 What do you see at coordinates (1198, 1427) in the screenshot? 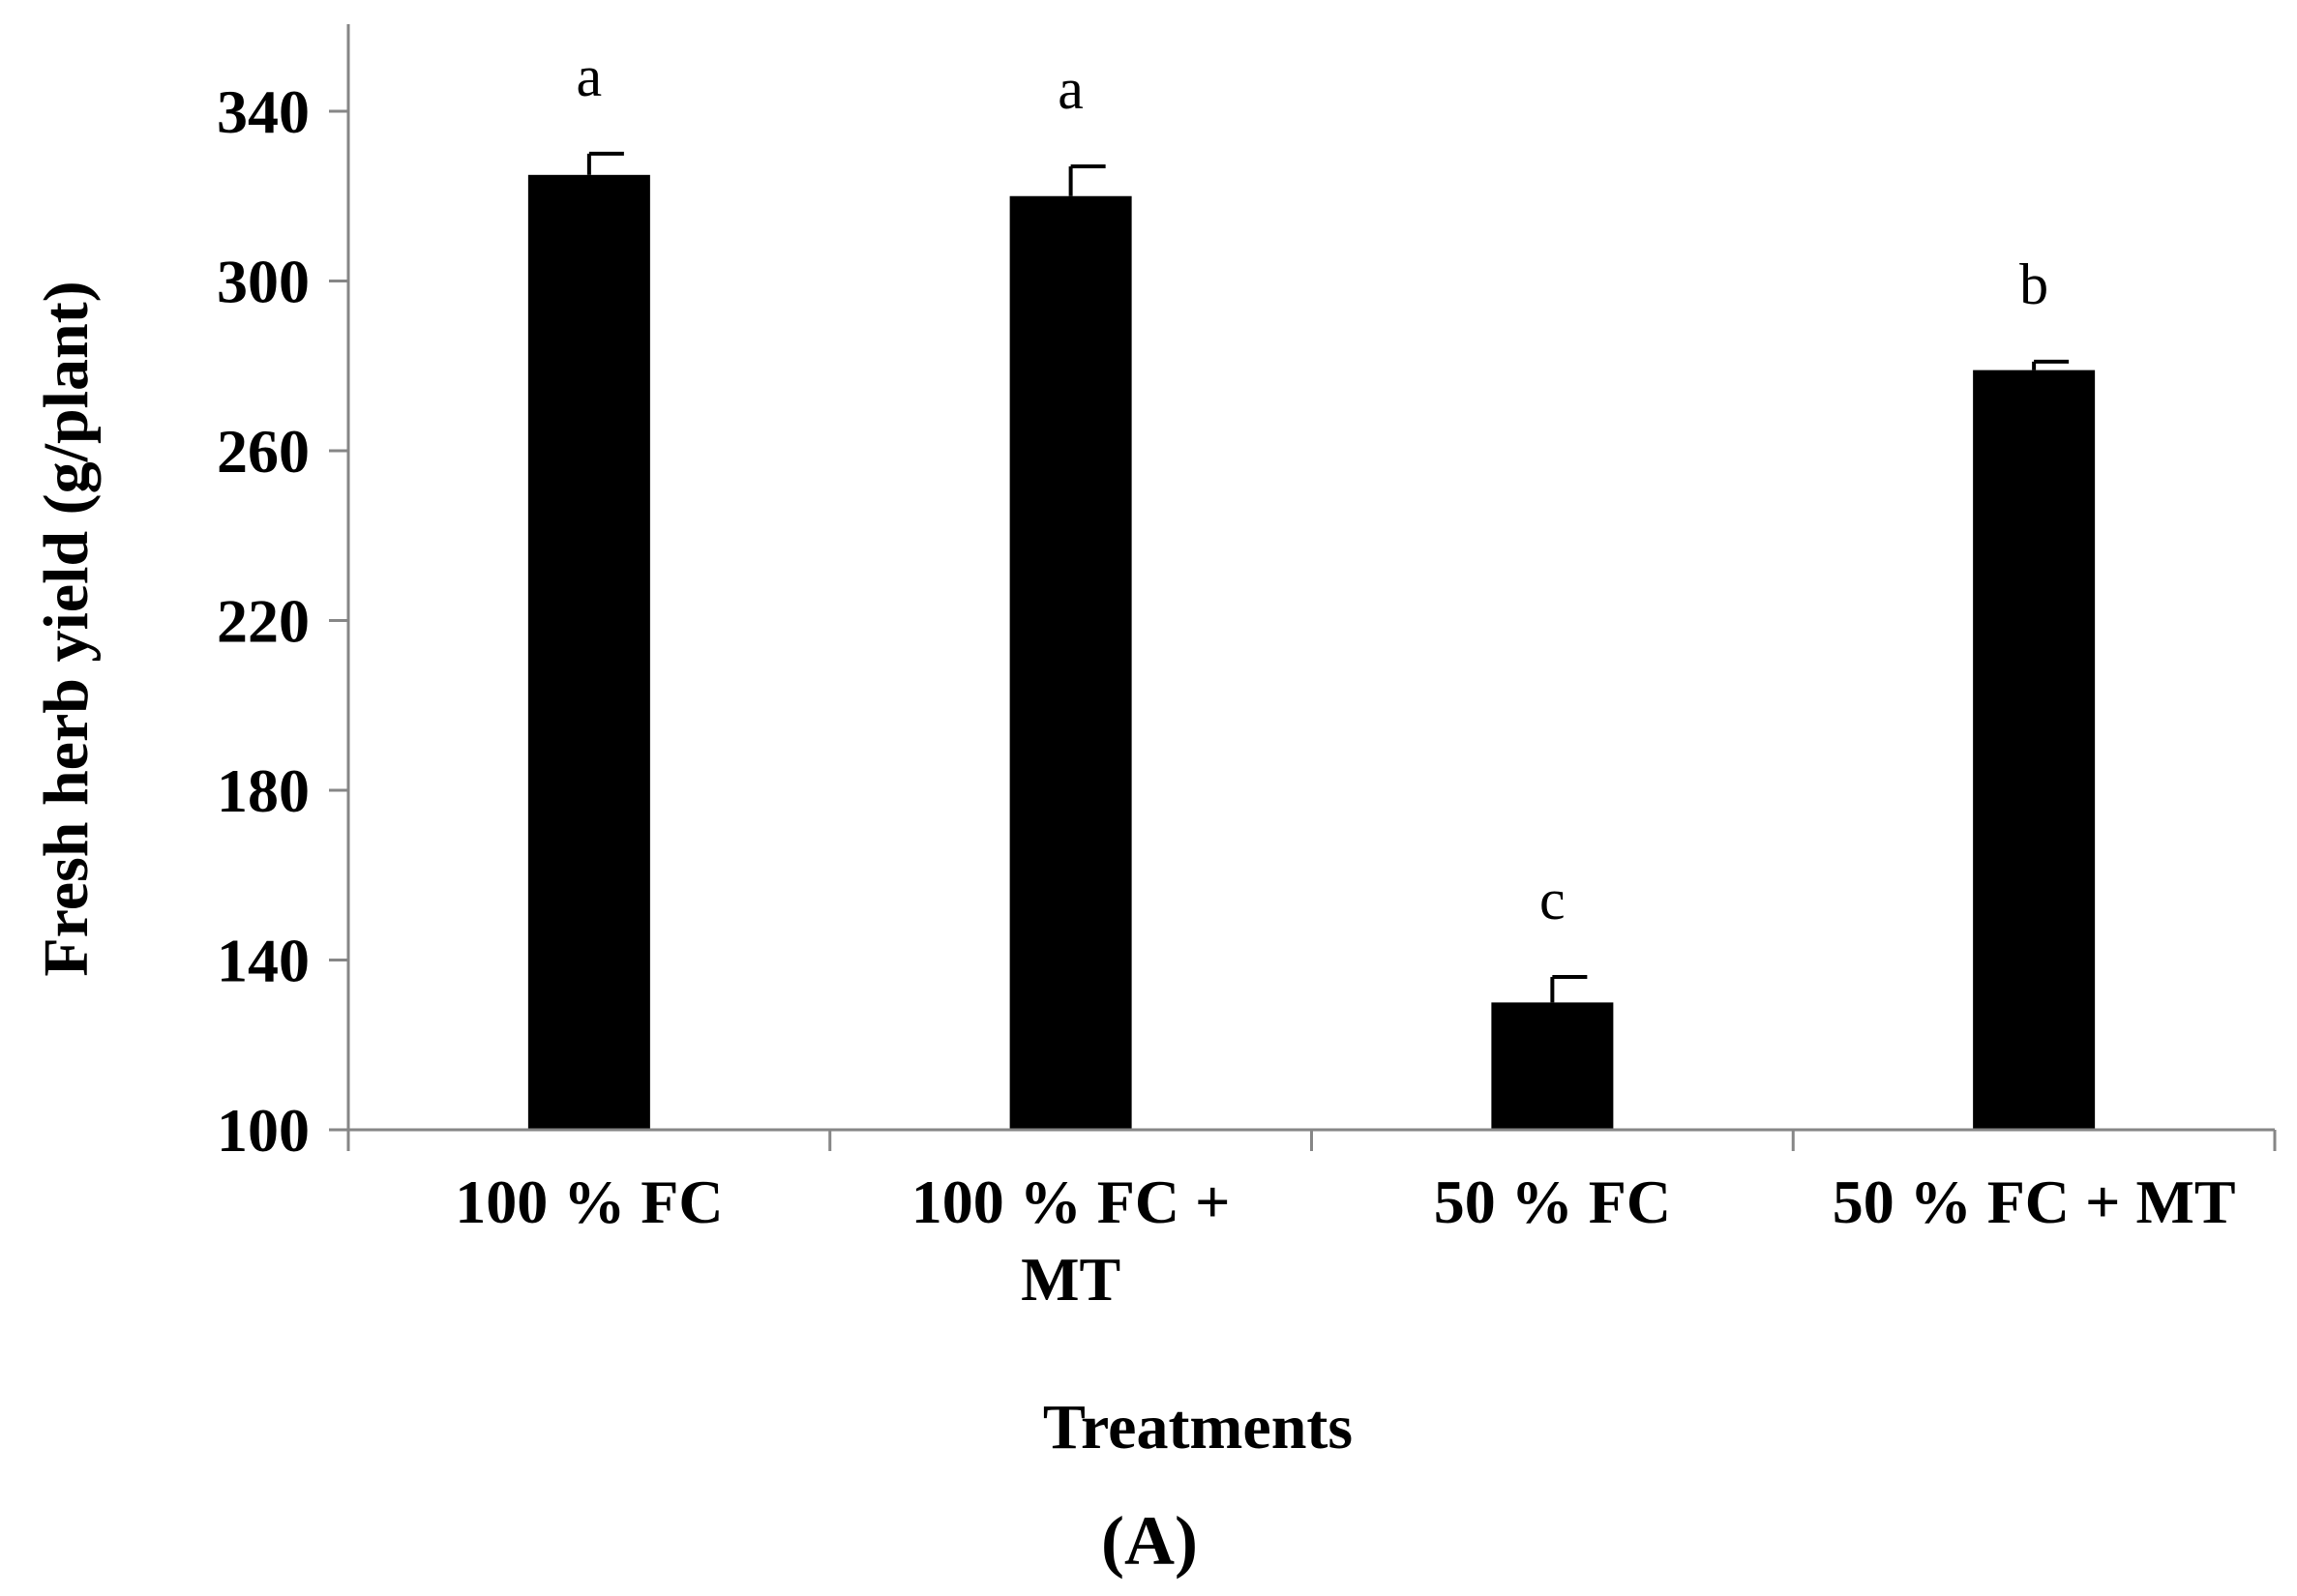
I see `x-axis-title: Treatments` at bounding box center [1198, 1427].